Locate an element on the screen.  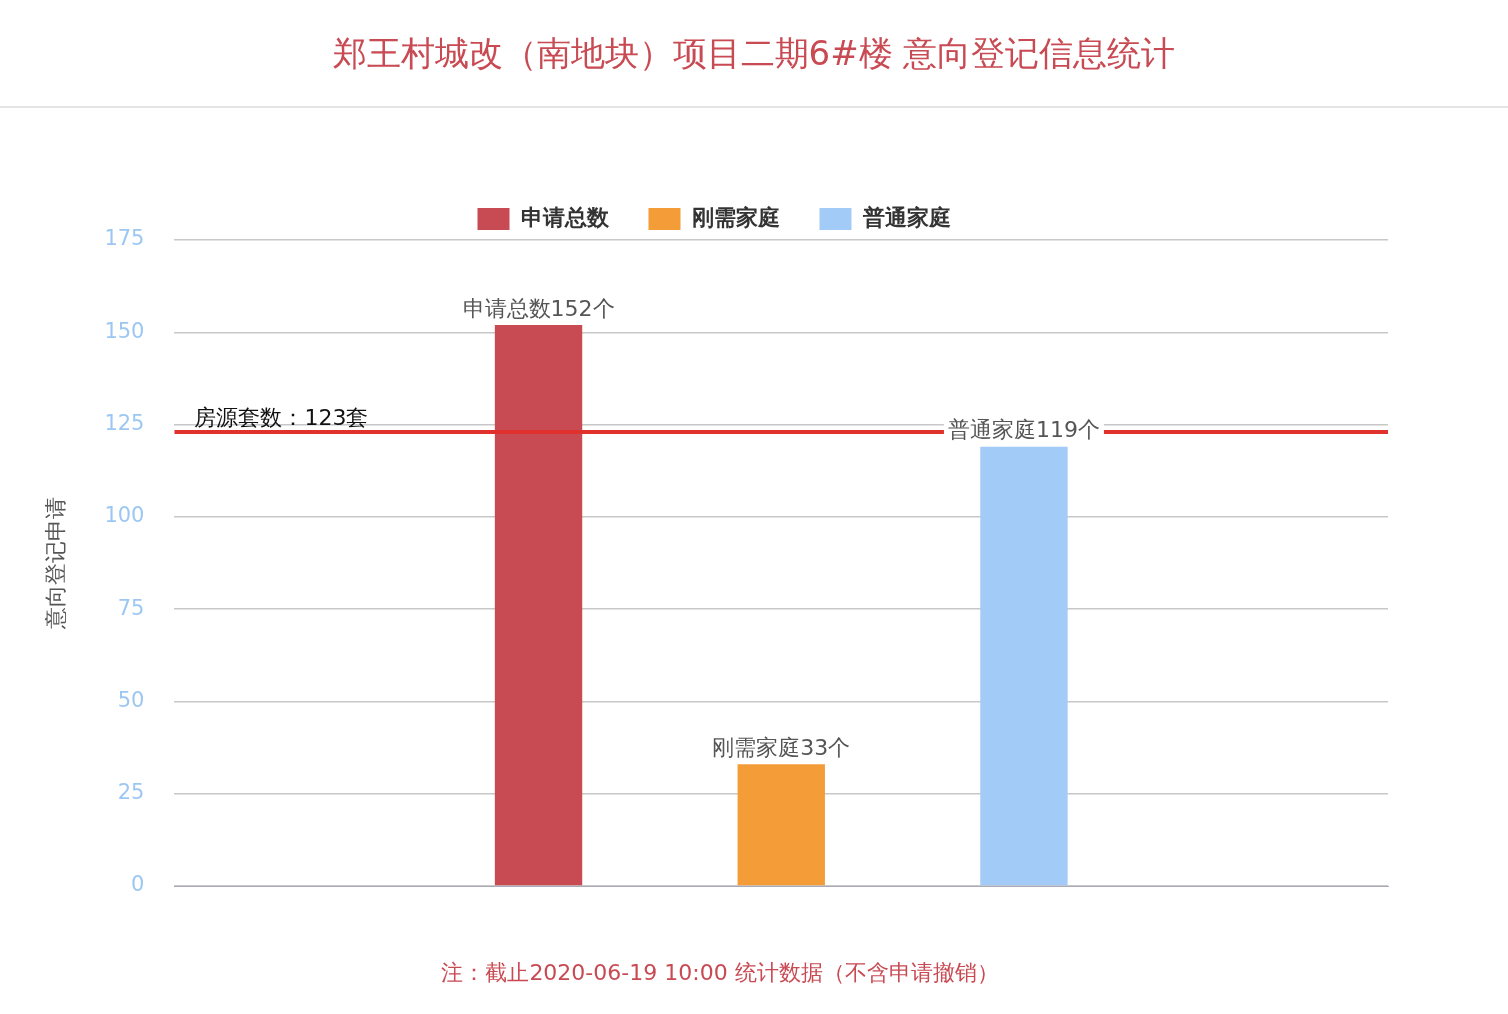
text: 注：截止2020-06-19 10:00 统计数据（不含申请撤销） is located at coordinates (720, 973).